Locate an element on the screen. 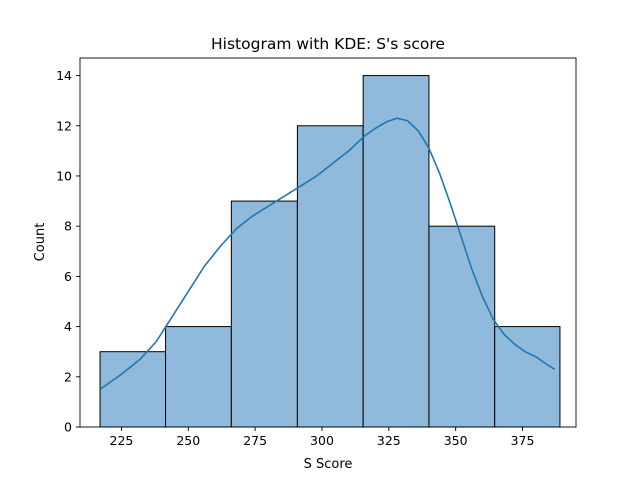  x-tick-label: 350 is located at coordinates (456, 440).